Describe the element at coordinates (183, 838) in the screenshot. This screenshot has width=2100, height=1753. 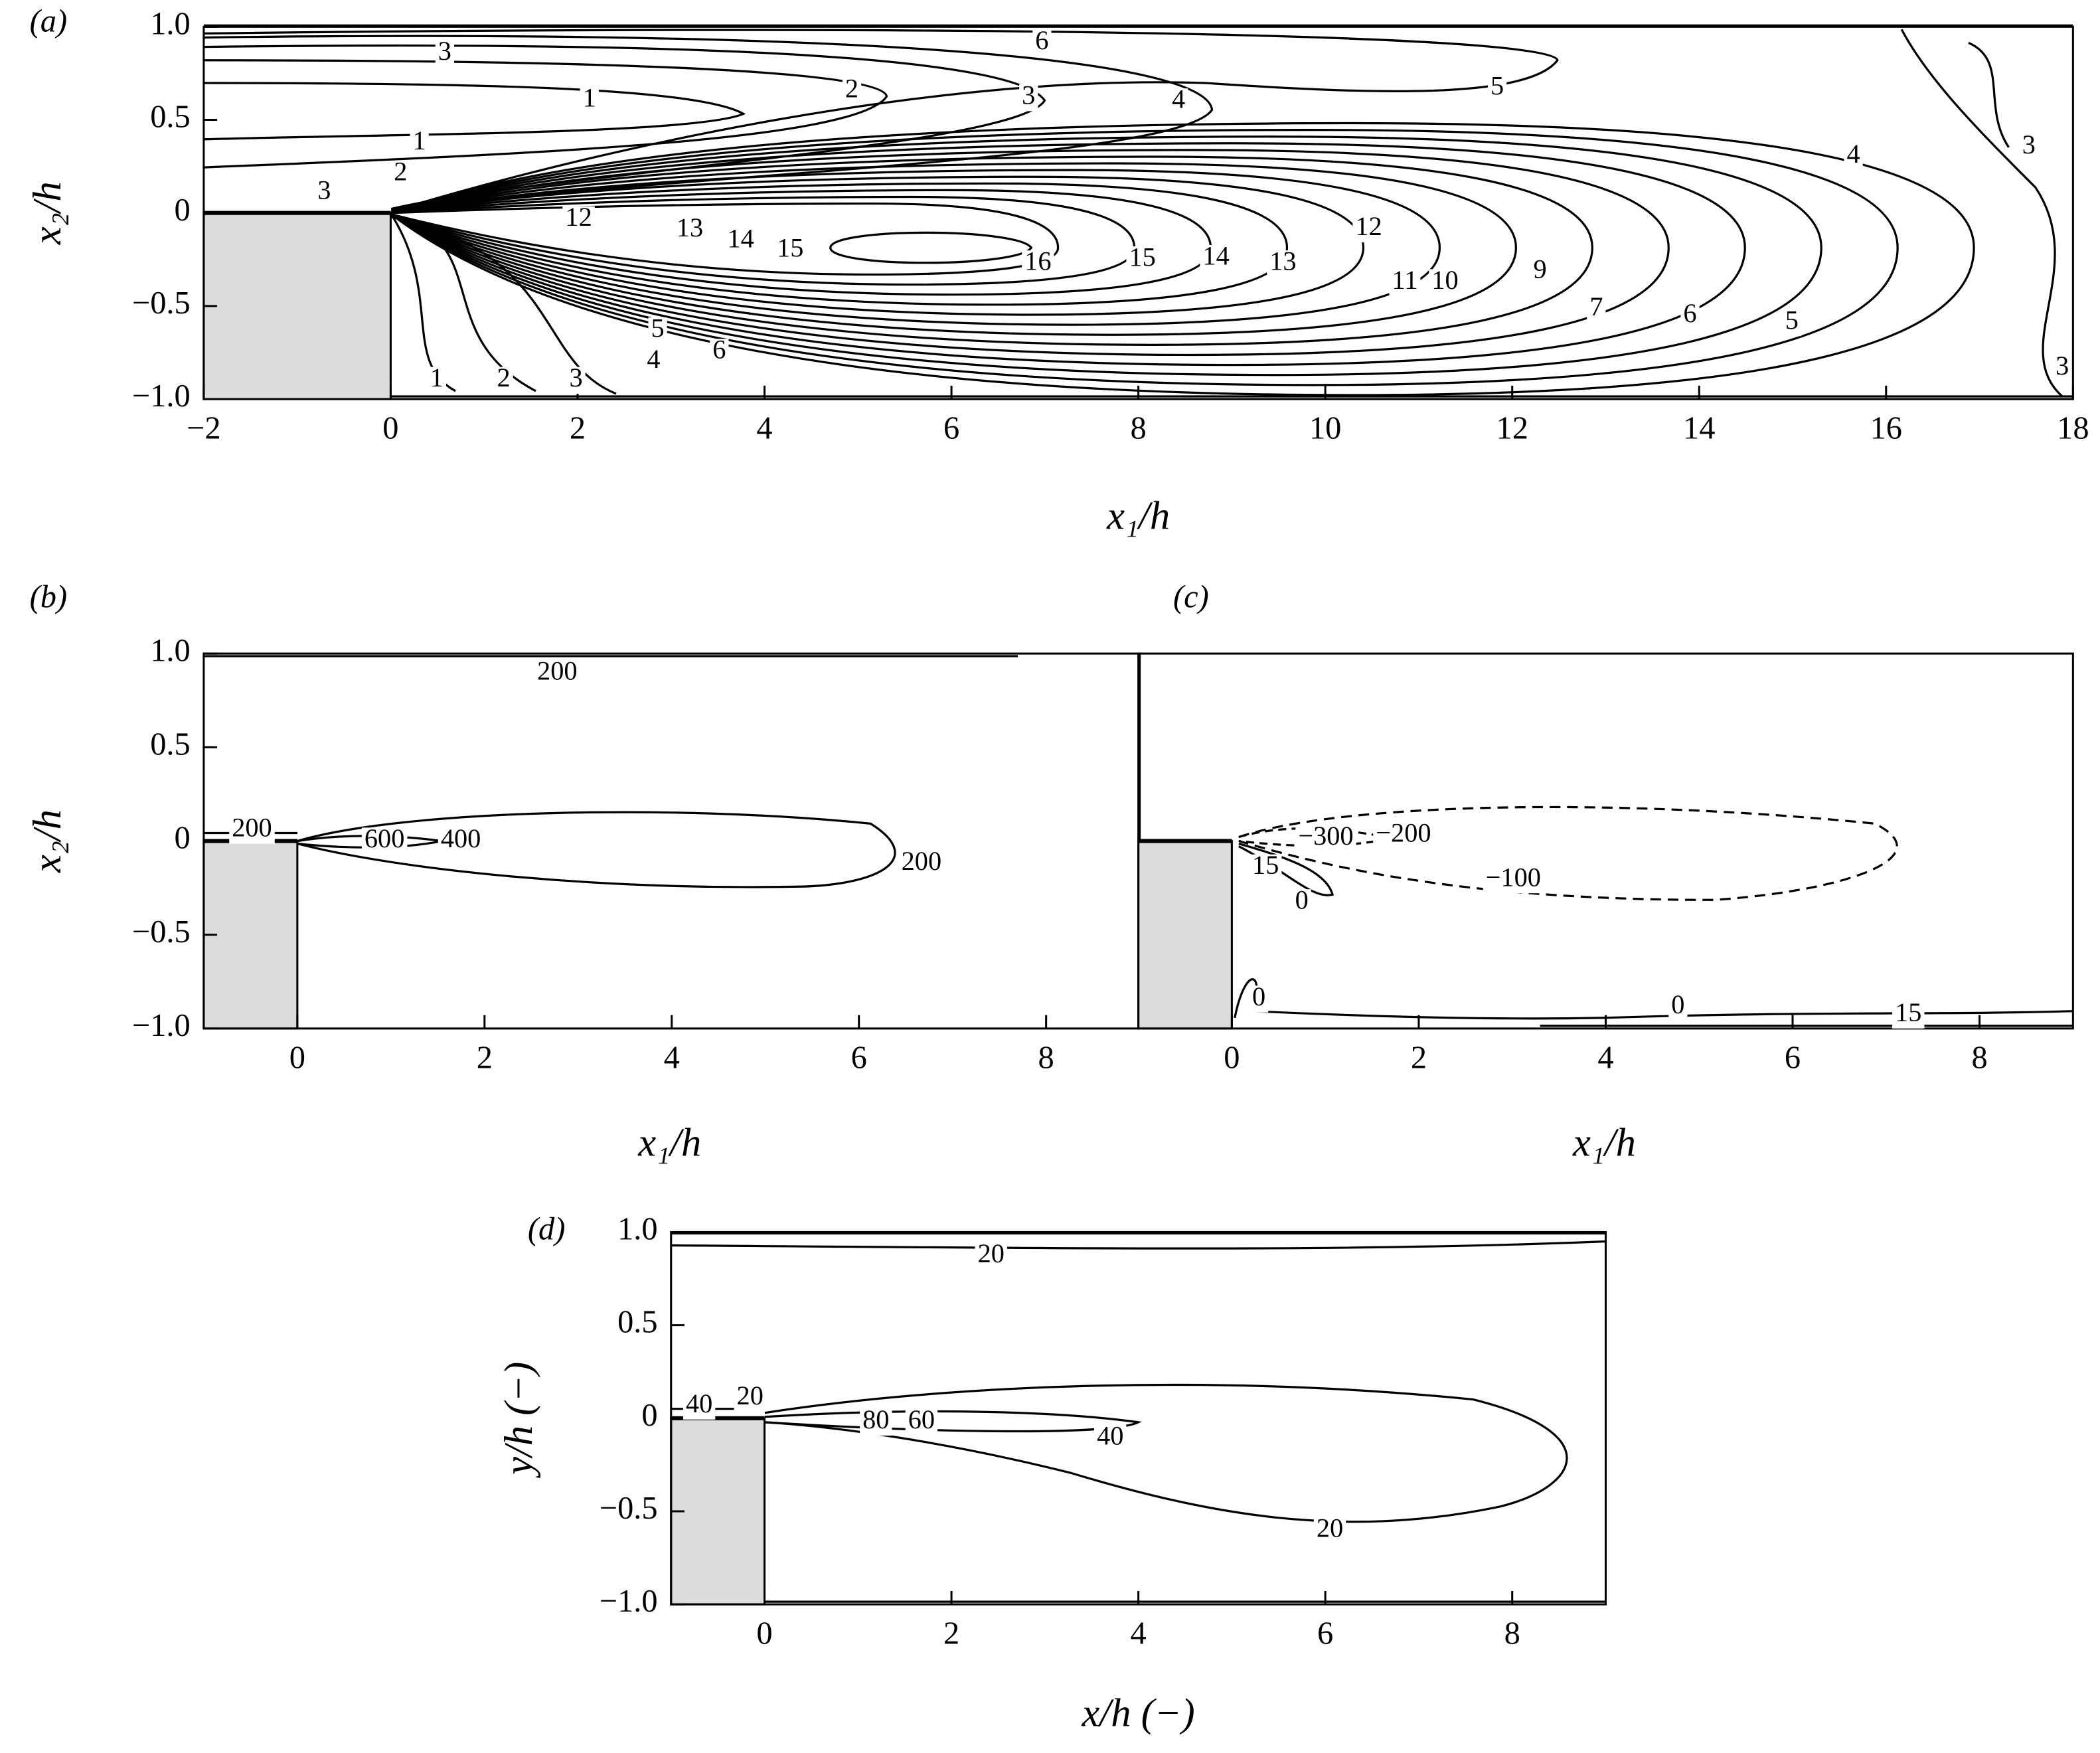
I see `y-tick-label: 0` at that location.